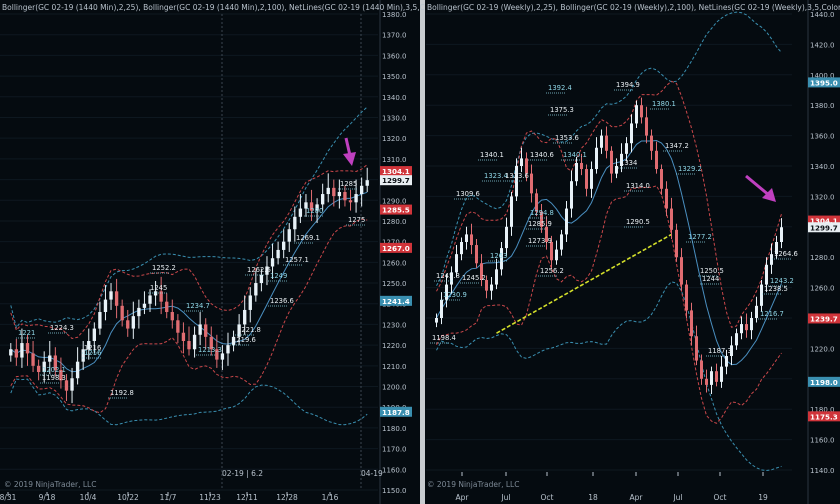 This screenshot has height=504, width=840. Describe the element at coordinates (394, 325) in the screenshot. I see `y-tick-label: 1230.0` at that location.